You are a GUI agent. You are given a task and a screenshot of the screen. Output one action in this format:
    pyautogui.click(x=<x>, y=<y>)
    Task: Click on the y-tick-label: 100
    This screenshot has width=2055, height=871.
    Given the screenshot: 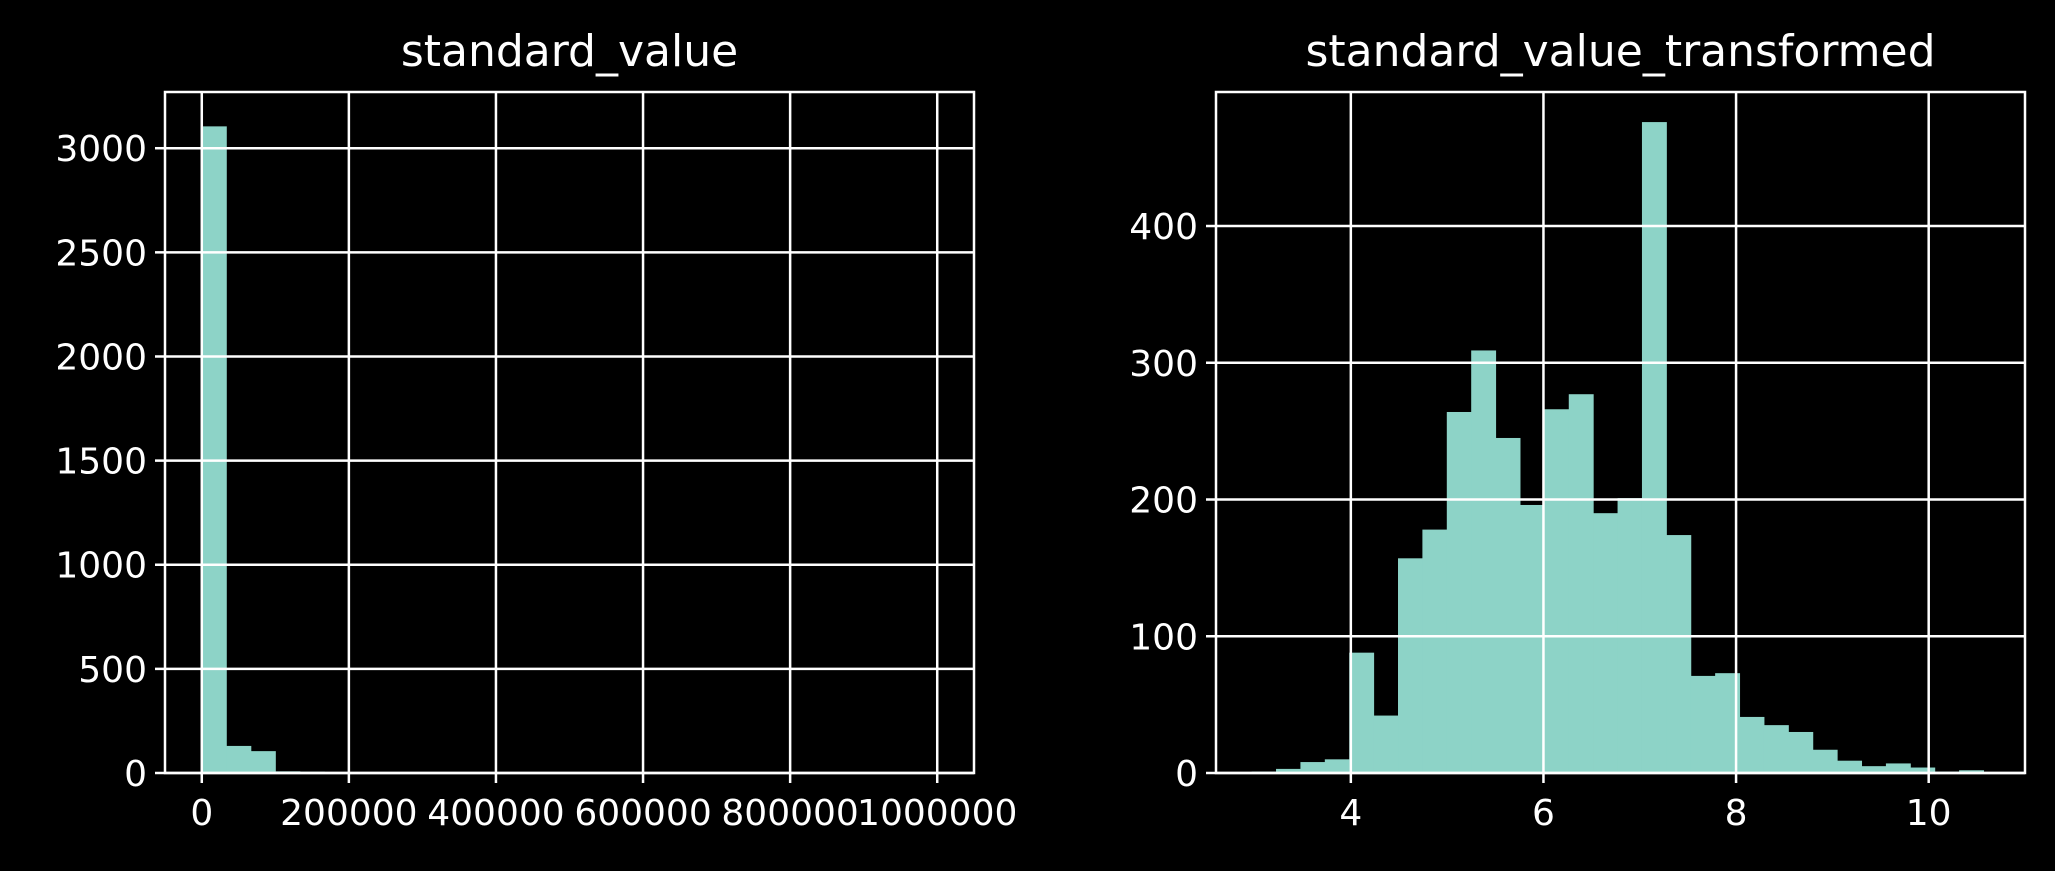 What is the action you would take?
    pyautogui.click(x=1163, y=637)
    